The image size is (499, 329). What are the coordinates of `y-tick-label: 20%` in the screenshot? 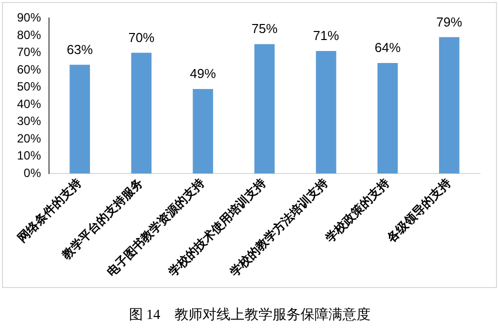 It's located at (29, 138).